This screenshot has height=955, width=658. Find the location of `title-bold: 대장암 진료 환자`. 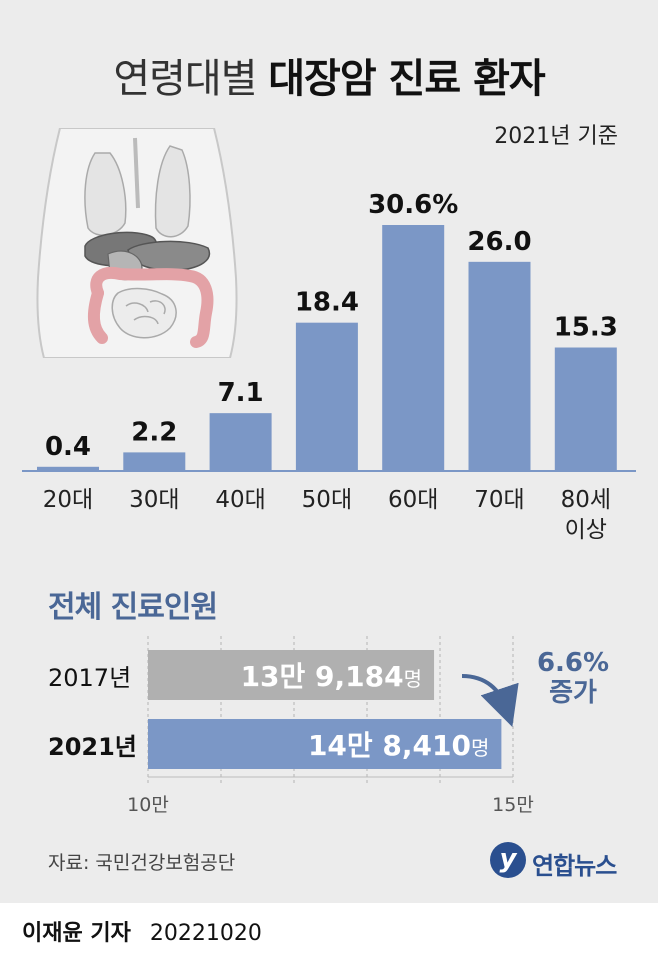

title-bold: 대장암 진료 환자 is located at coordinates (406, 79).